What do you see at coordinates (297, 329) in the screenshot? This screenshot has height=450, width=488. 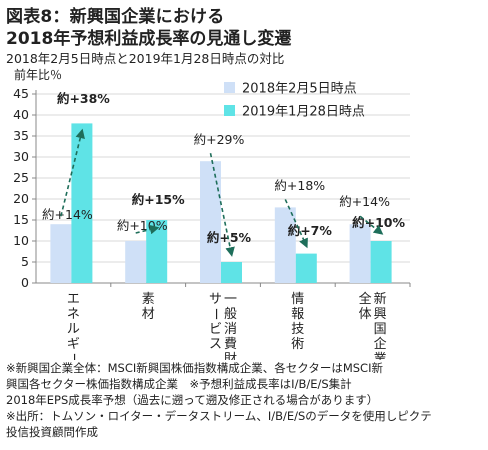 I see `x-category-label-char: 技` at bounding box center [297, 329].